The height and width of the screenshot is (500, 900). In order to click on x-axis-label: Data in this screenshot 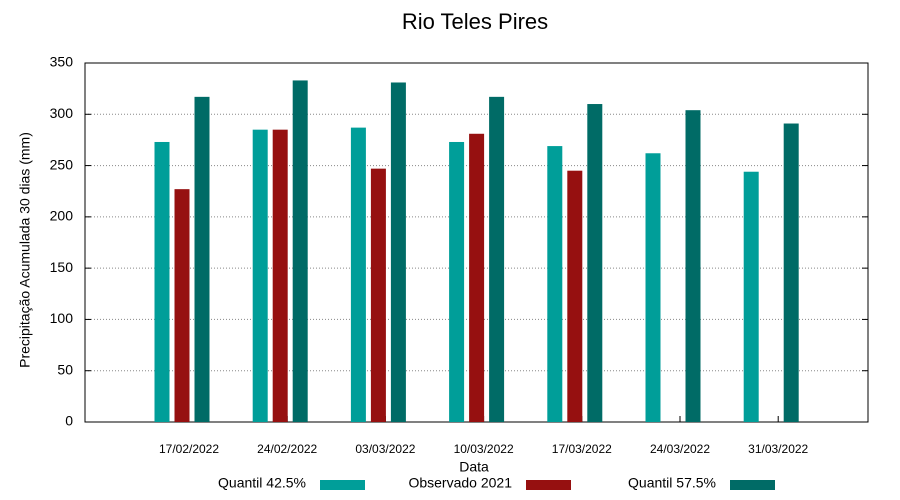, I will do `click(474, 467)`.